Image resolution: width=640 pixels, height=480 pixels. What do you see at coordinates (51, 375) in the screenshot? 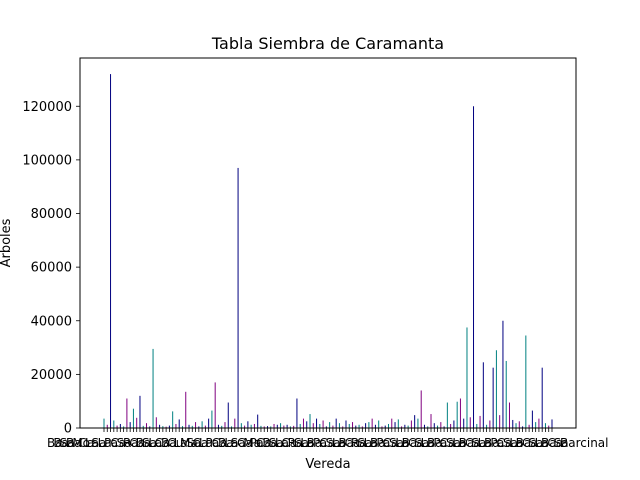
I see `y-tick-label: 20000` at bounding box center [51, 375].